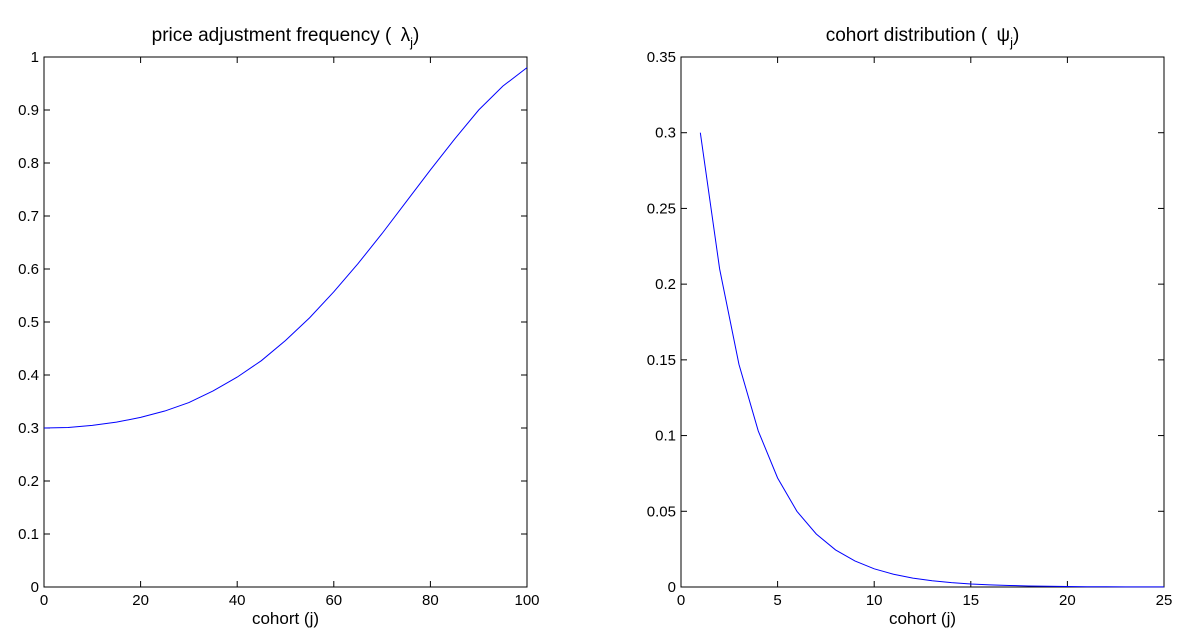 This screenshot has height=642, width=1191. What do you see at coordinates (35, 57) in the screenshot?
I see `y-tick-label: 1` at bounding box center [35, 57].